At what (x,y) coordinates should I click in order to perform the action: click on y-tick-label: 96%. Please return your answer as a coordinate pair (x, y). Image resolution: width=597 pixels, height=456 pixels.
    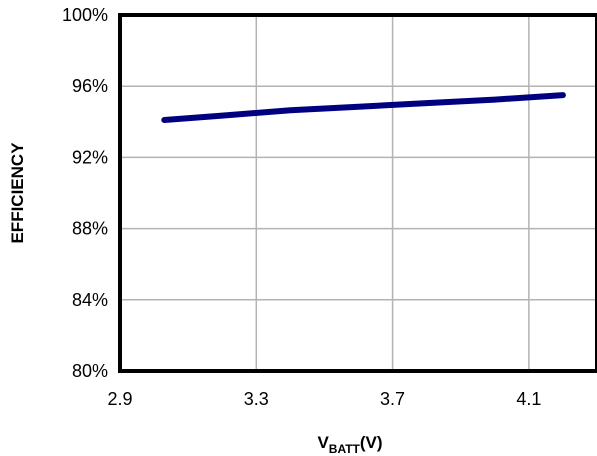
    Looking at the image, I should click on (90, 86).